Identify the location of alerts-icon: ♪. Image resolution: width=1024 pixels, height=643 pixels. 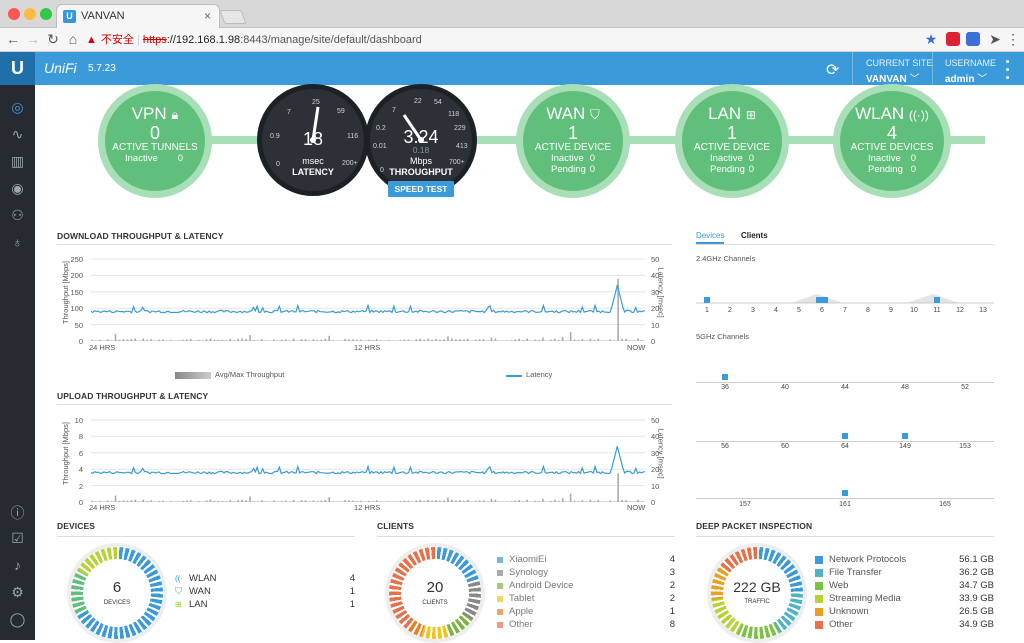
(17, 565).